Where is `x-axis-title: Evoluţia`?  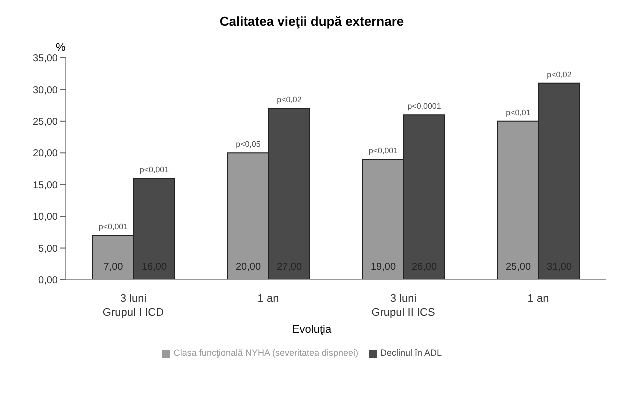
x-axis-title: Evoluţia is located at coordinates (312, 330).